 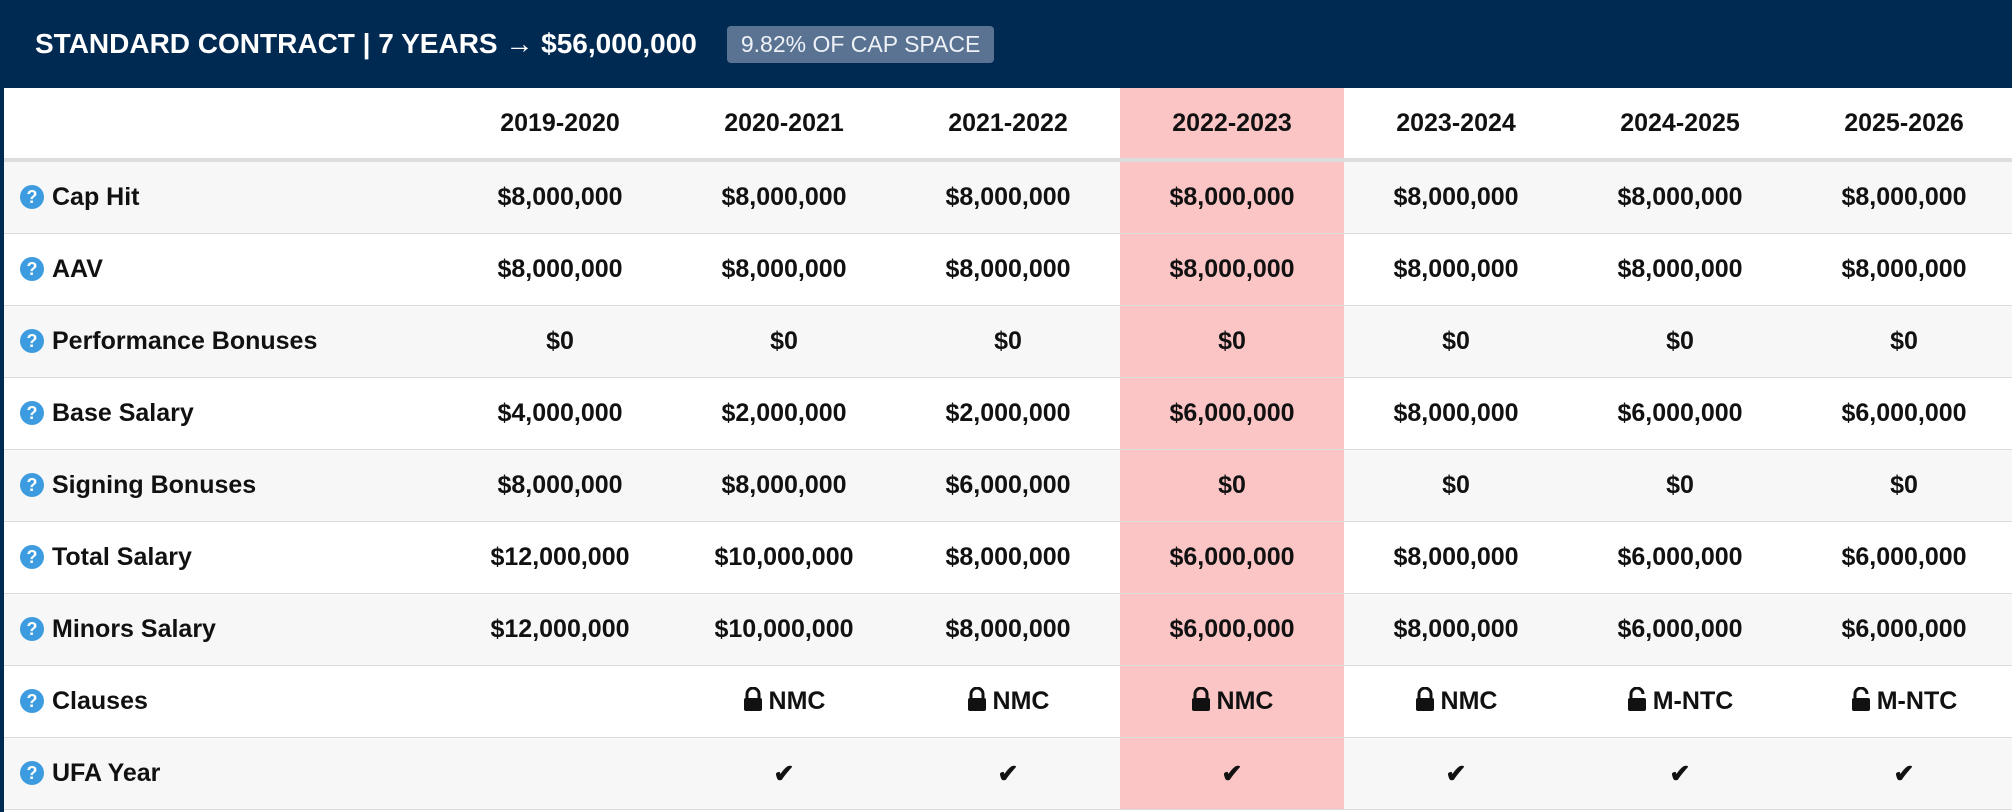 I want to click on season-header: 2021-2022, so click(x=1008, y=125).